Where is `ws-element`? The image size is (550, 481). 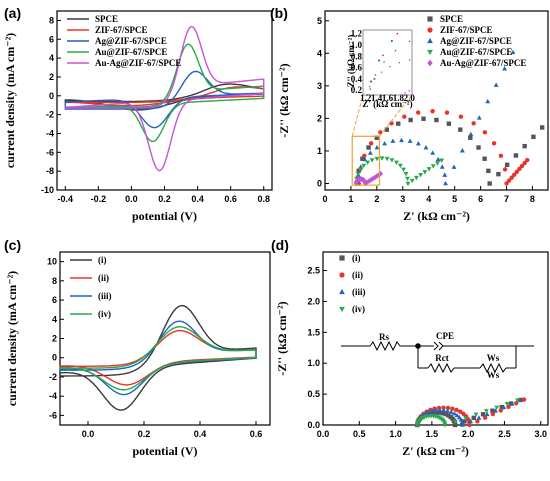
ws-element is located at coordinates (493, 368).